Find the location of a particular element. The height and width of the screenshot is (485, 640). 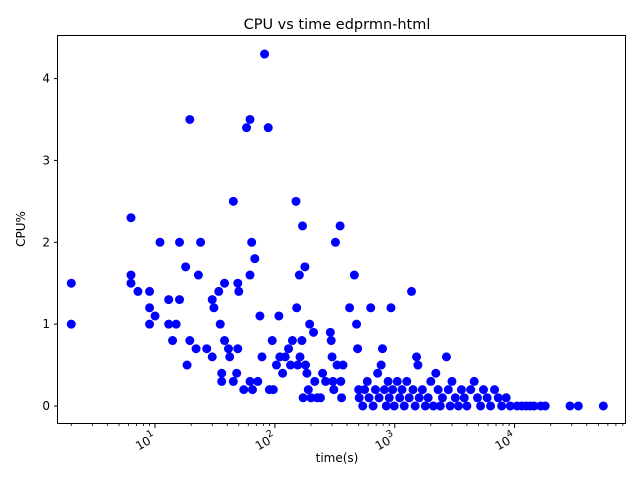

y-axis-label: CPU% is located at coordinates (21, 229).